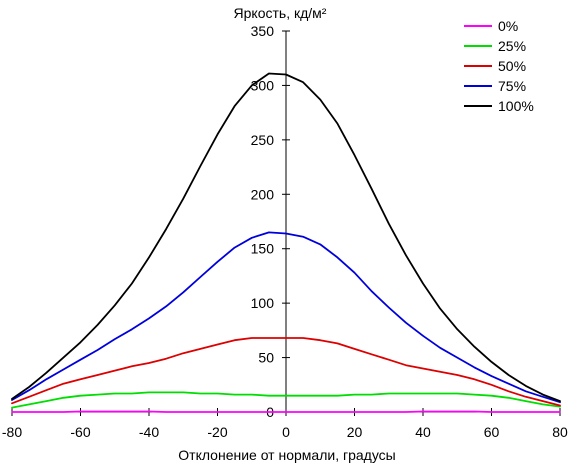  Describe the element at coordinates (263, 249) in the screenshot. I see `y-tick-label: 150` at that location.